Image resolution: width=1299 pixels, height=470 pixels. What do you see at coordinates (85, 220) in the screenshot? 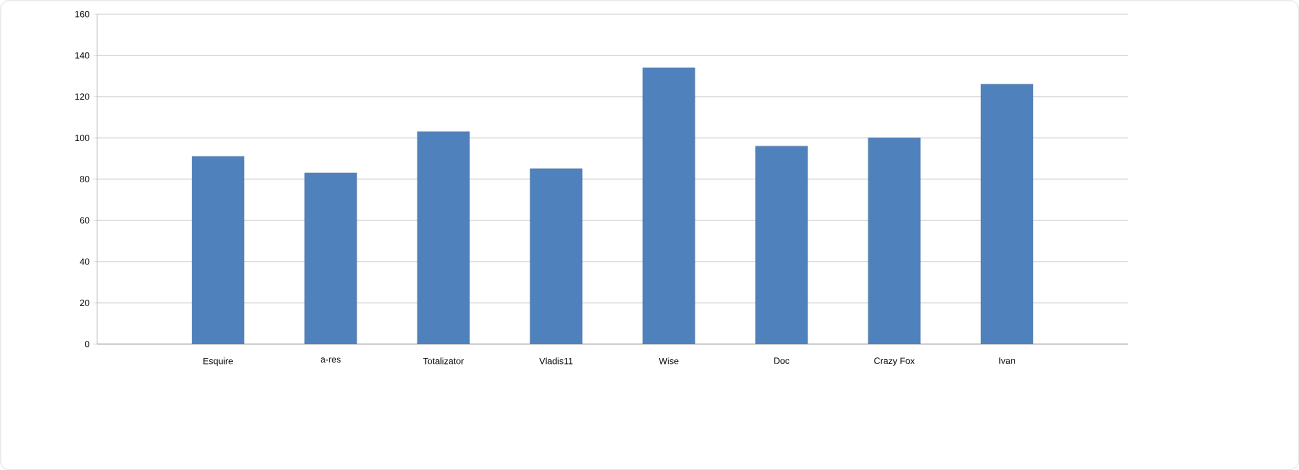
I see `y-tick-label: 60` at bounding box center [85, 220].